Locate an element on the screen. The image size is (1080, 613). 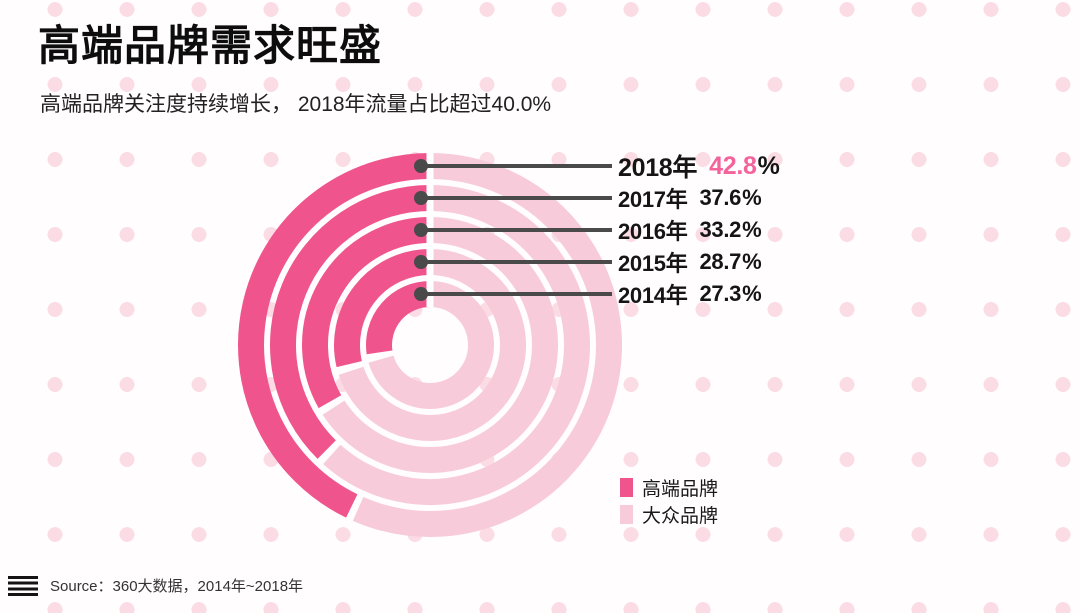
legend-label-mass: 大众品牌 is located at coordinates (680, 516).